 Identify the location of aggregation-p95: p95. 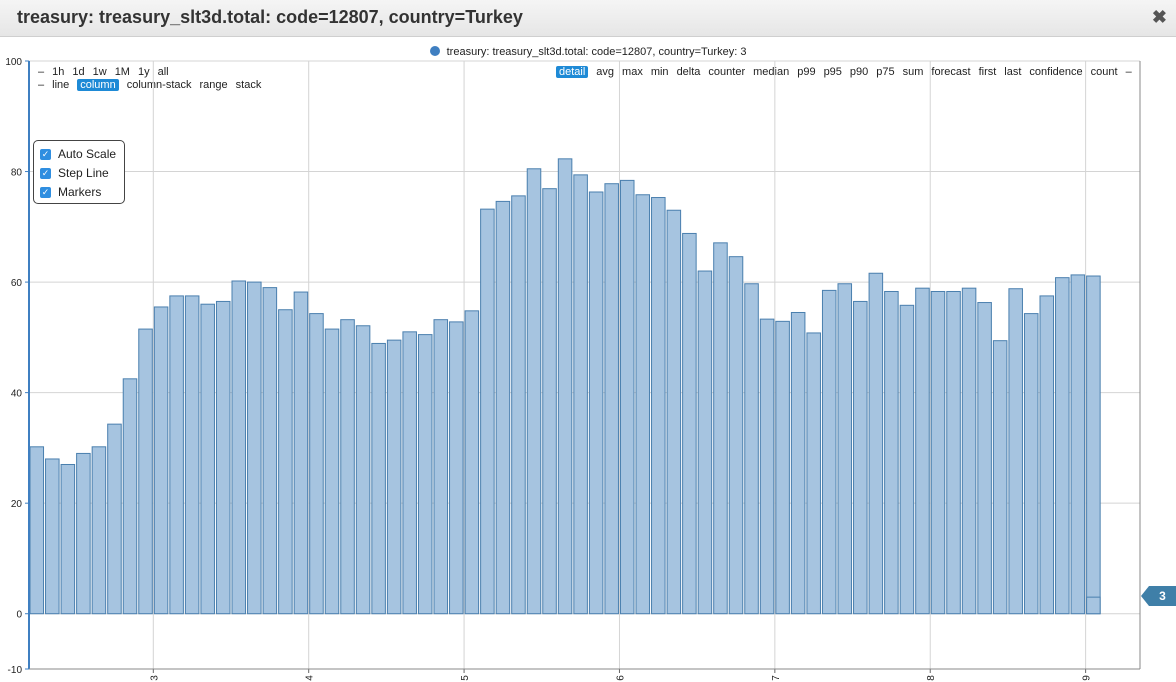
(832, 72).